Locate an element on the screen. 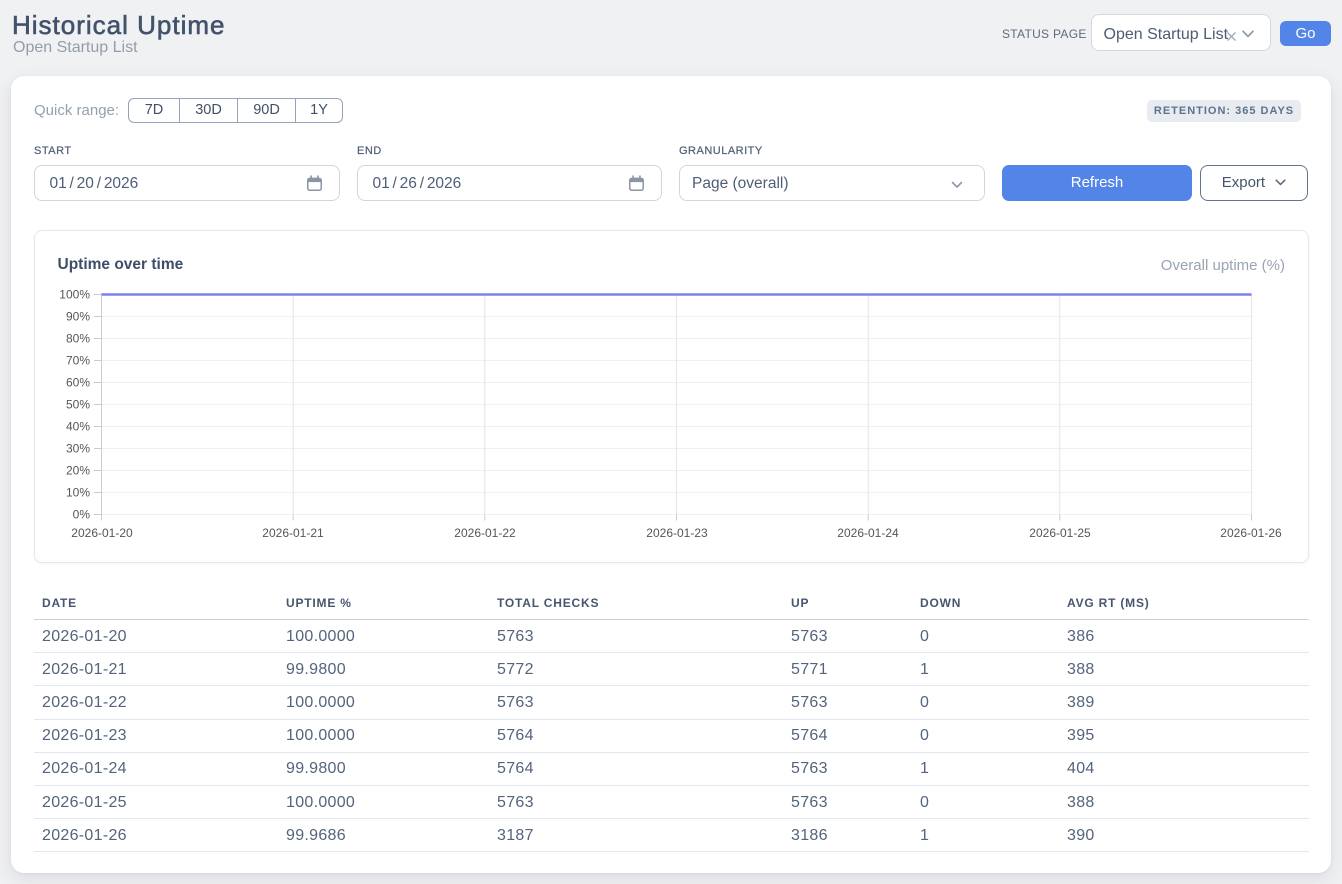  svg-text: 100% is located at coordinates (74, 295).